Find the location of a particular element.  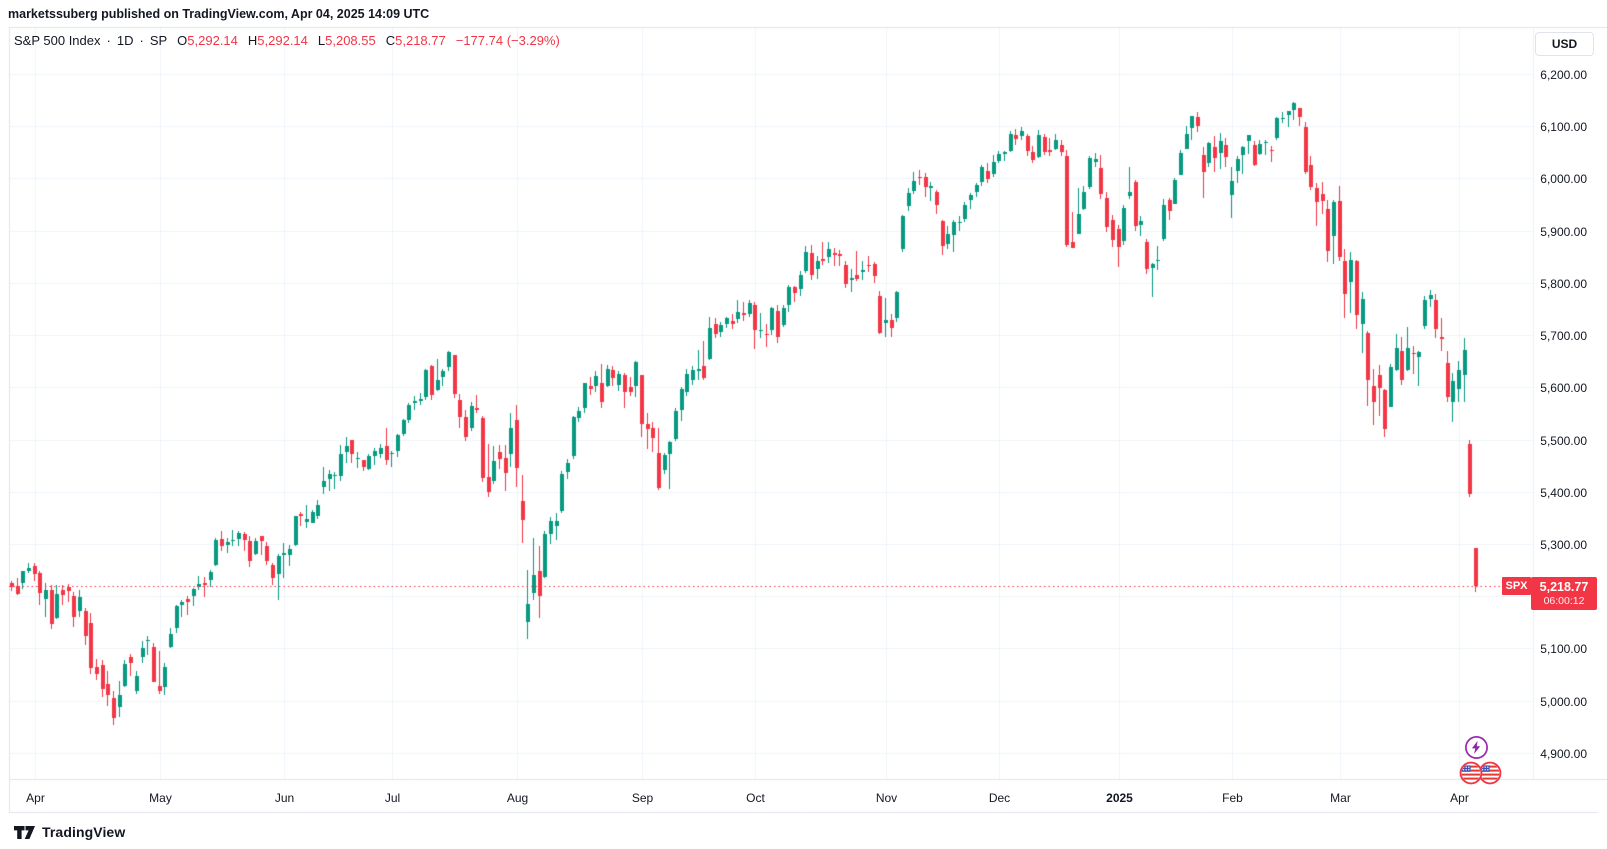

time-tick-label: Nov is located at coordinates (886, 798).